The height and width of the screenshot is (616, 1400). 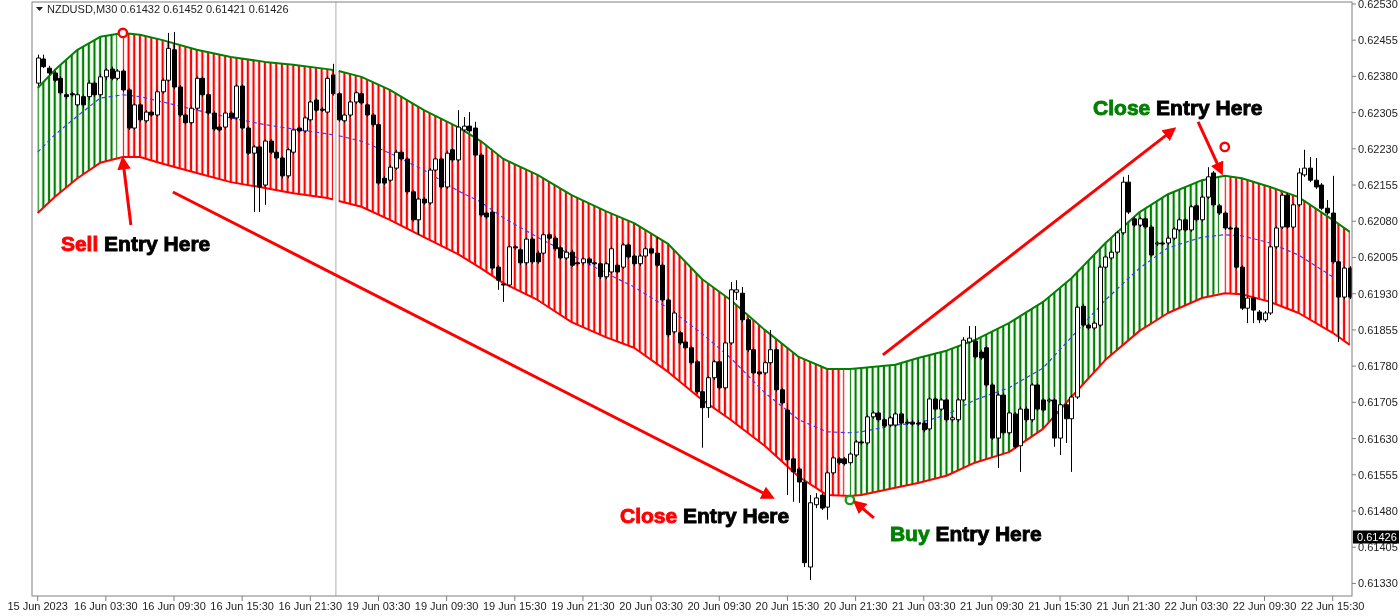 I want to click on y-tick-label: 0.61330, so click(x=1378, y=583).